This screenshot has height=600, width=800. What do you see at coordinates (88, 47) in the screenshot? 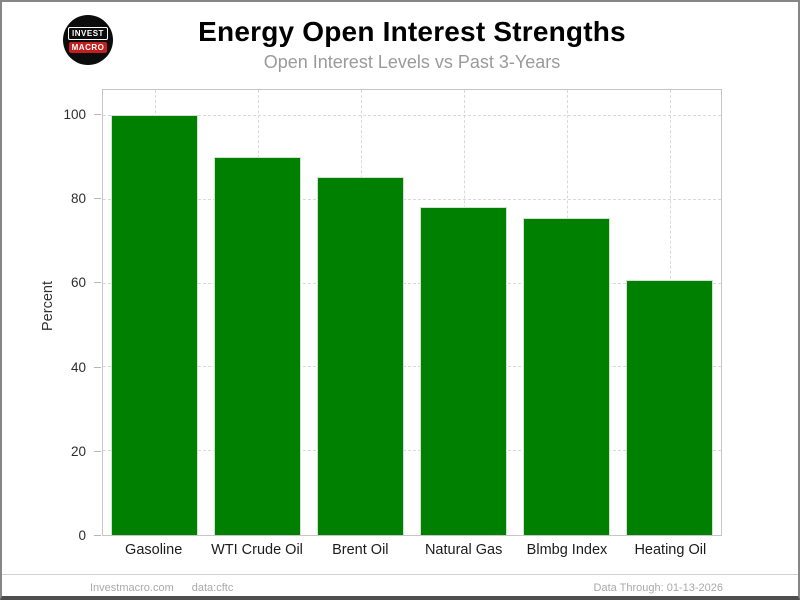
I see `logo-macro-text: MACRO` at bounding box center [88, 47].